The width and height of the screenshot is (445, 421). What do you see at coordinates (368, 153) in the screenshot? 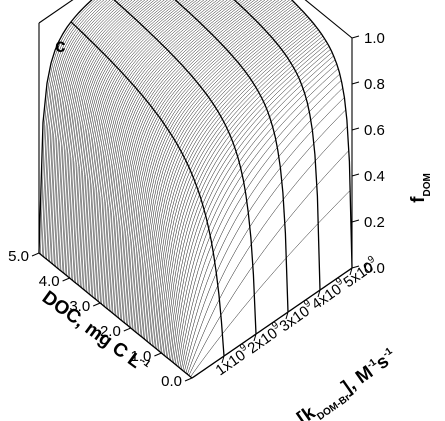
I see `z-tick-labels: 0.0 0.2 0.4 0.6 0.8 1.0` at bounding box center [368, 153].